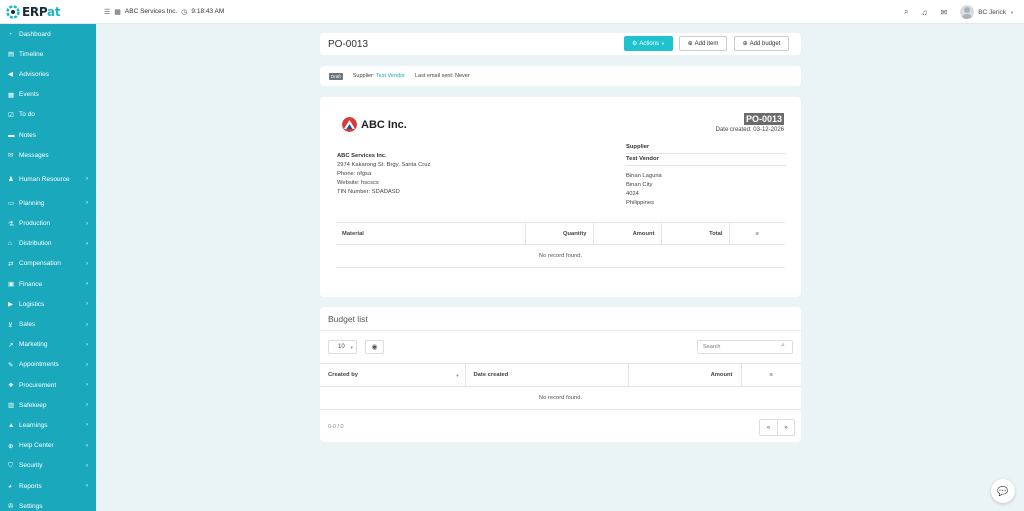  I want to click on sidebar-item-human-resource: ♟ Human Resource ›, so click(48, 179).